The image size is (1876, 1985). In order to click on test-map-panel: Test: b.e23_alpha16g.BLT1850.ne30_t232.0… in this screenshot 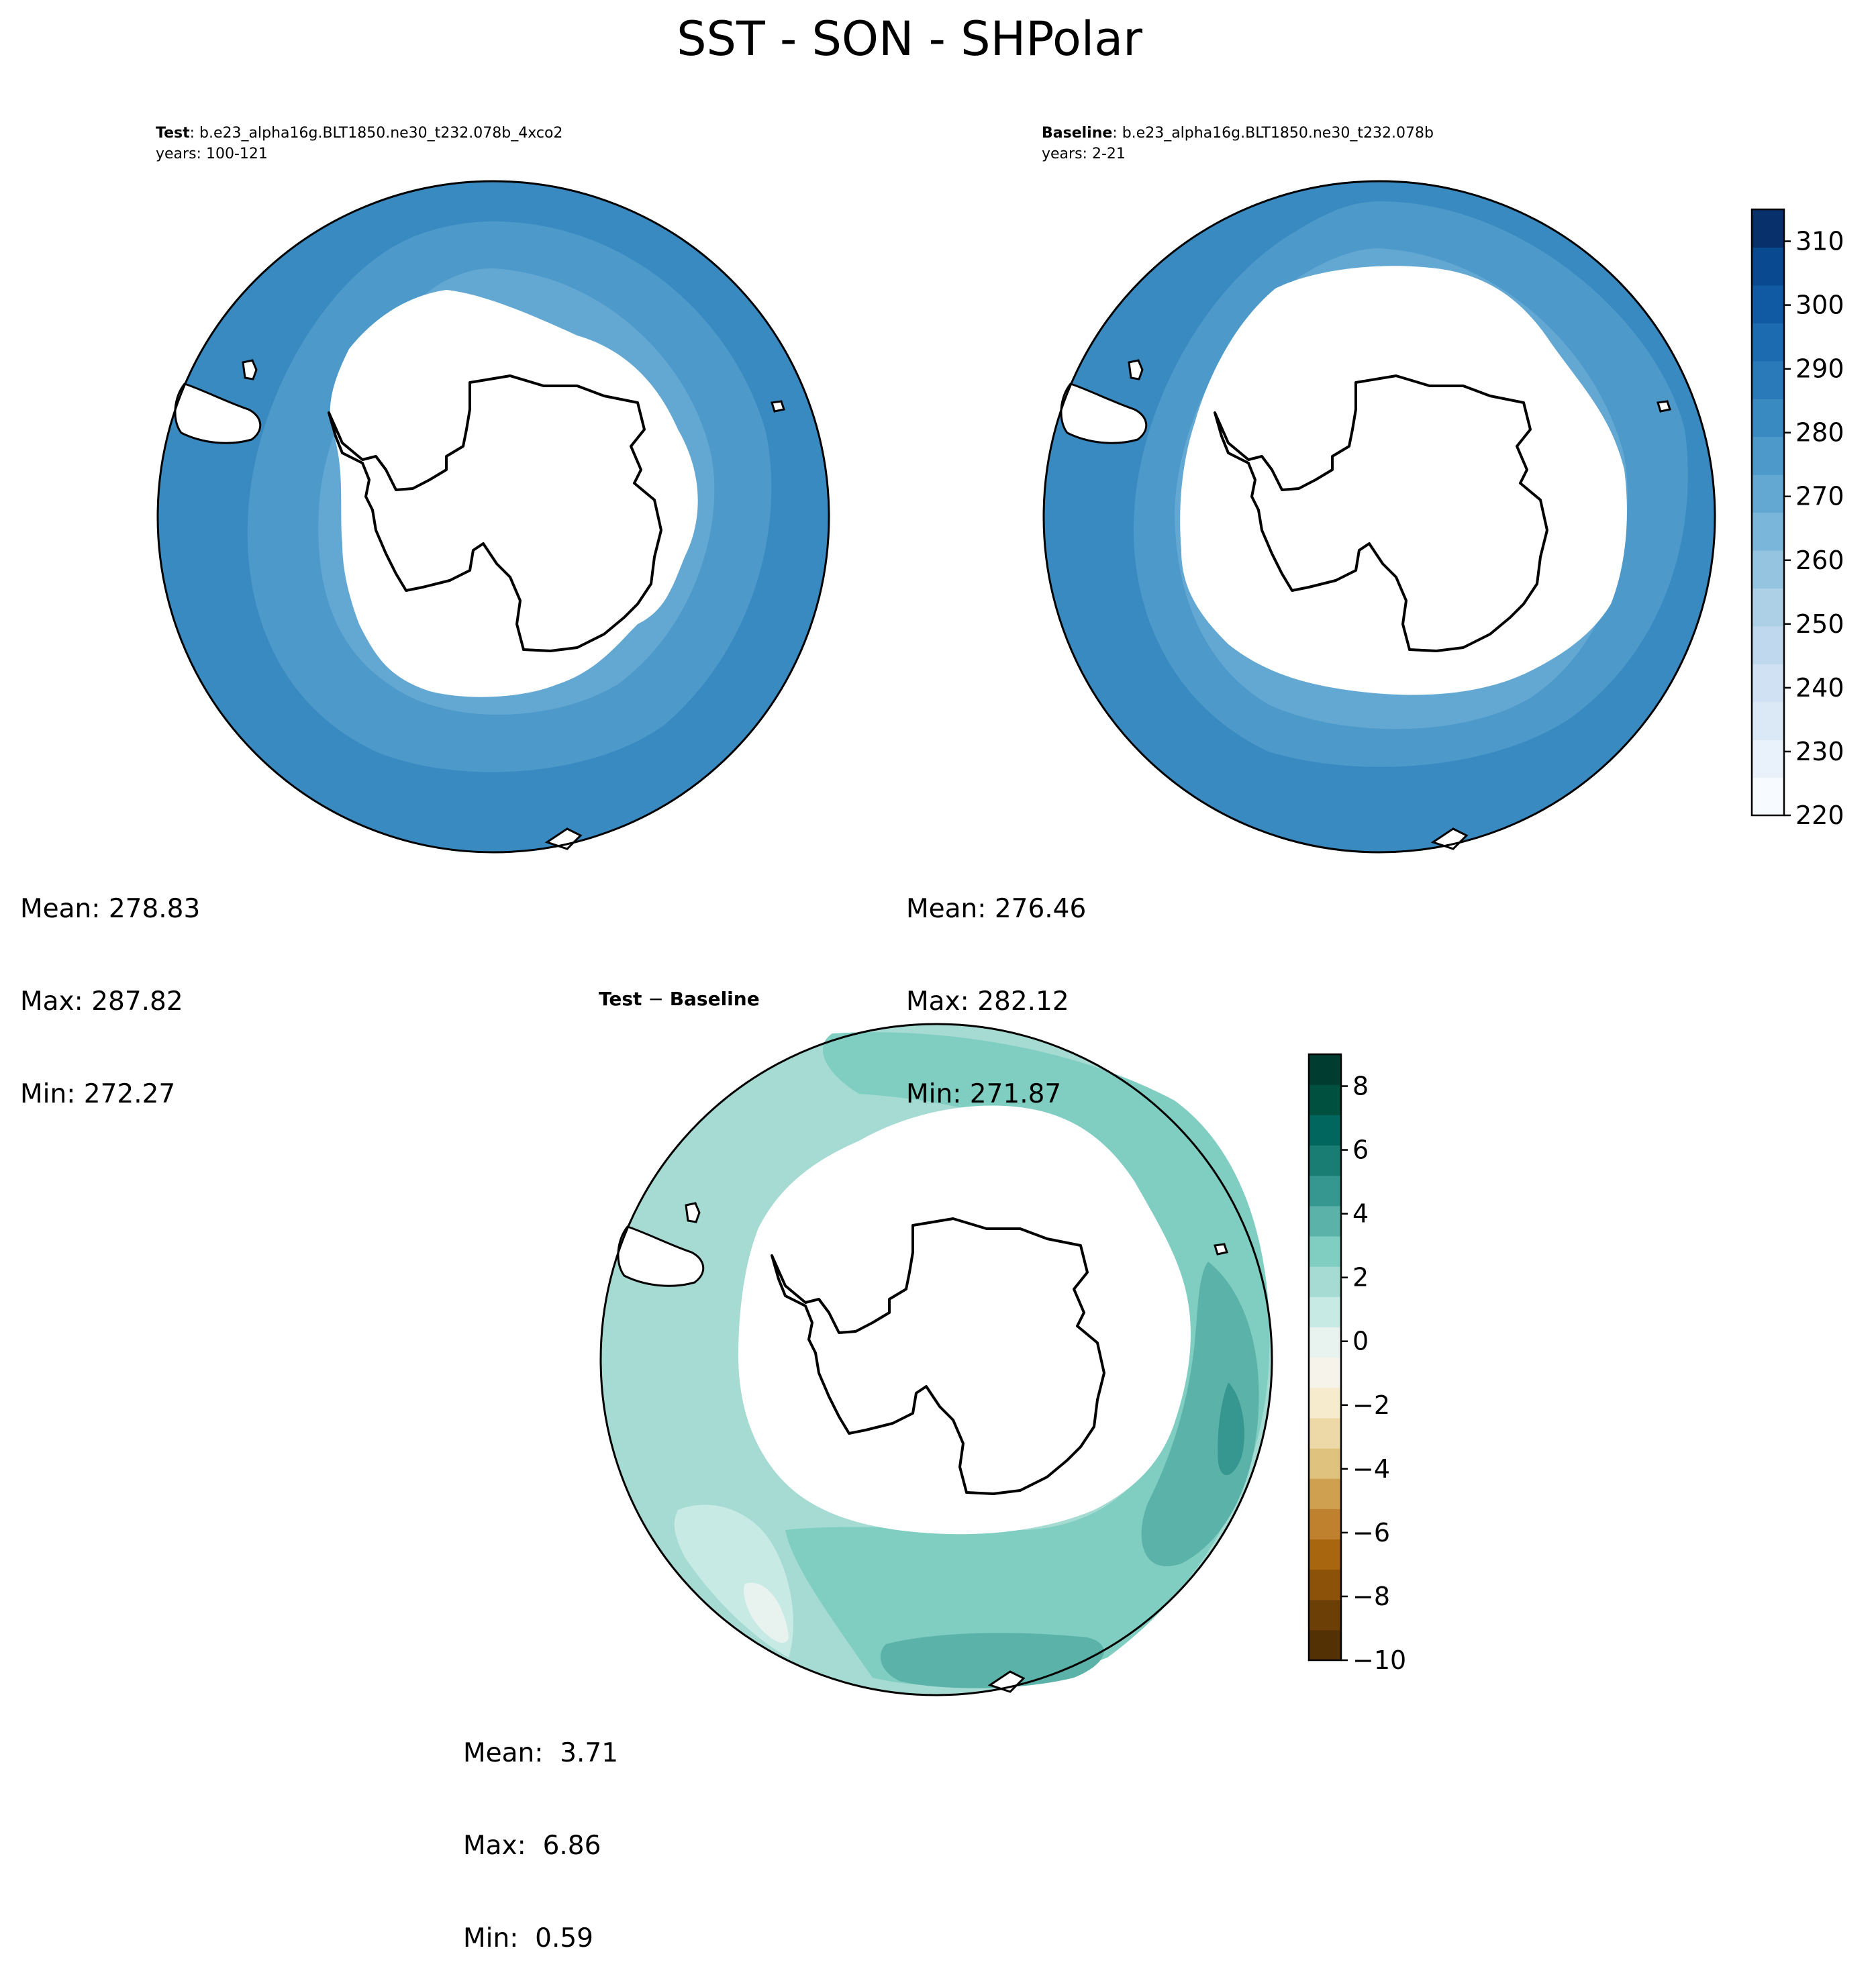, I will do `click(493, 489)`.